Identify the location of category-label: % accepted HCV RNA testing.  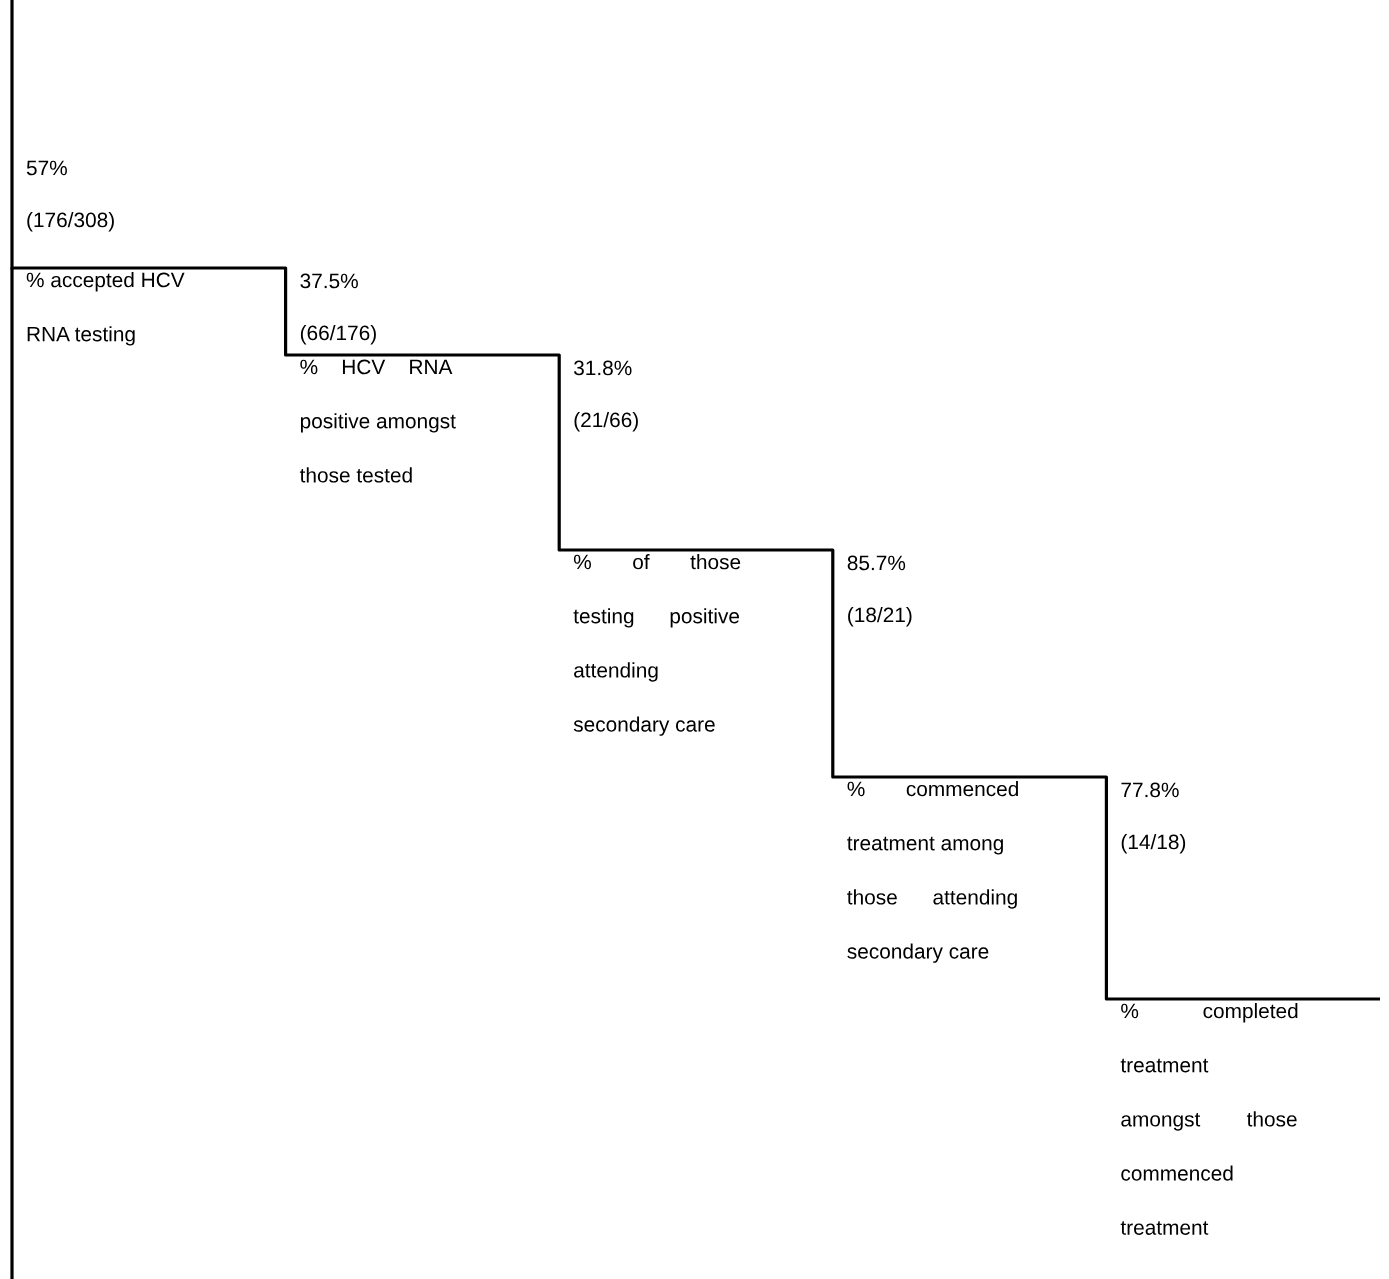
(105, 309).